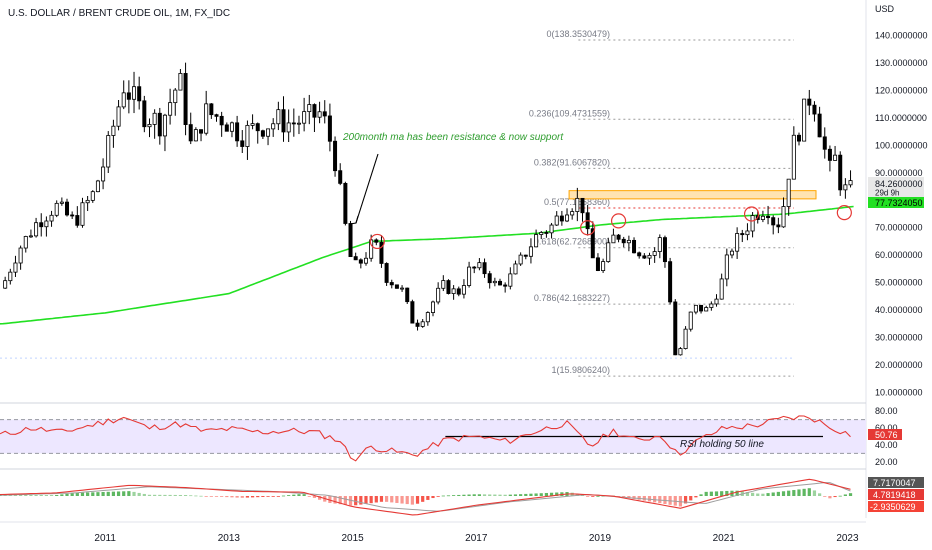 The width and height of the screenshot is (932, 550). What do you see at coordinates (896, 494) in the screenshot?
I see `signal-value-badge` at bounding box center [896, 494].